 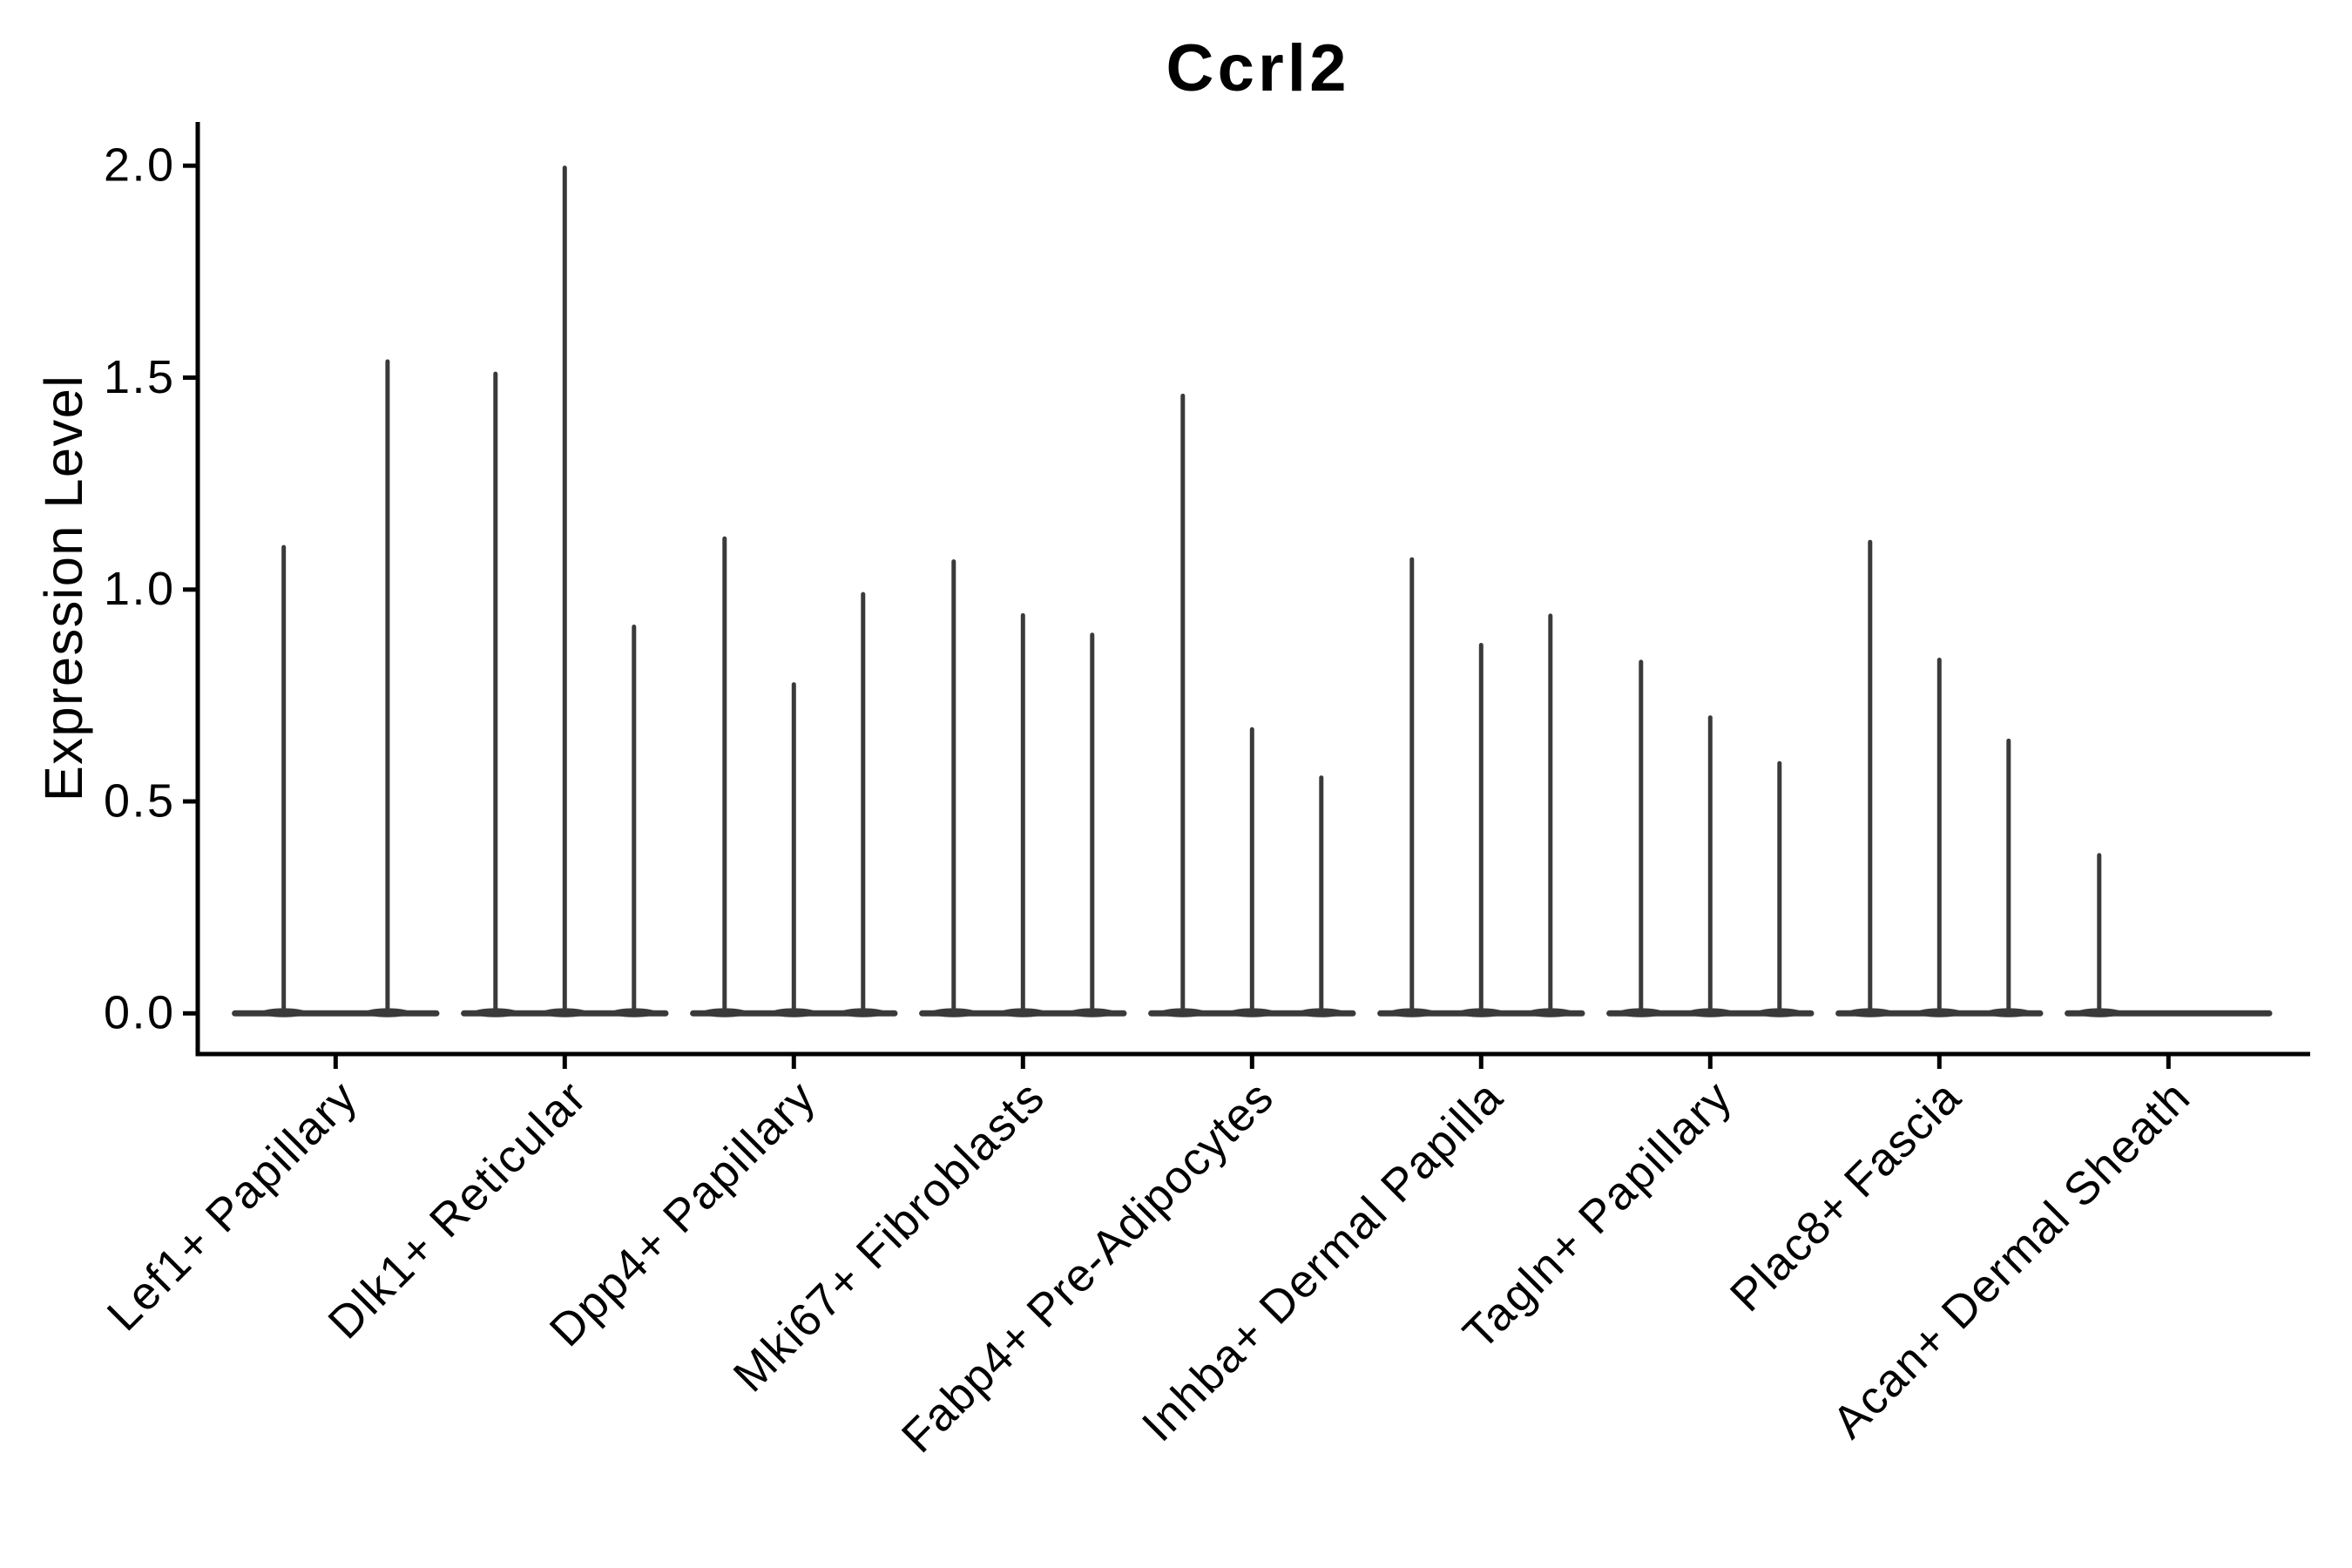 What do you see at coordinates (138, 166) in the screenshot?
I see `svg-text: 2.0` at bounding box center [138, 166].